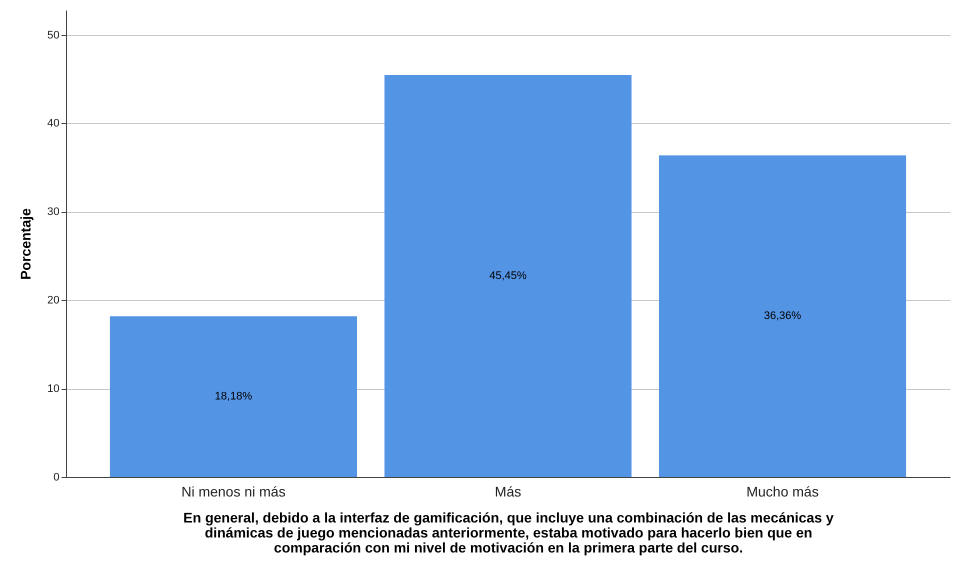 This screenshot has width=966, height=580. I want to click on y-tick-label: 0, so click(56, 478).